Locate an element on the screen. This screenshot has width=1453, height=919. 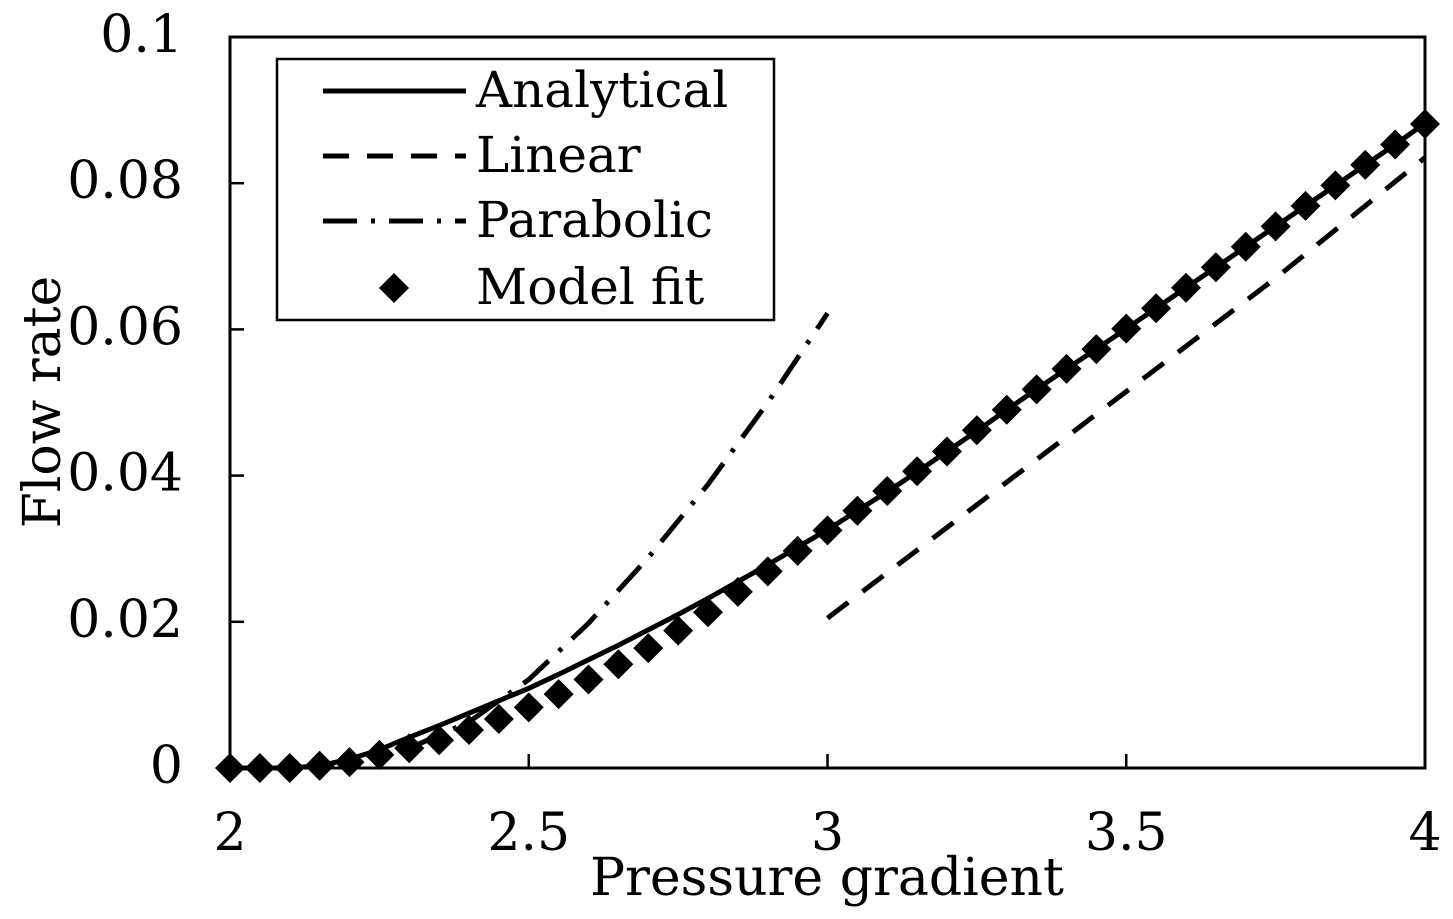
legend-box is located at coordinates (525, 189).